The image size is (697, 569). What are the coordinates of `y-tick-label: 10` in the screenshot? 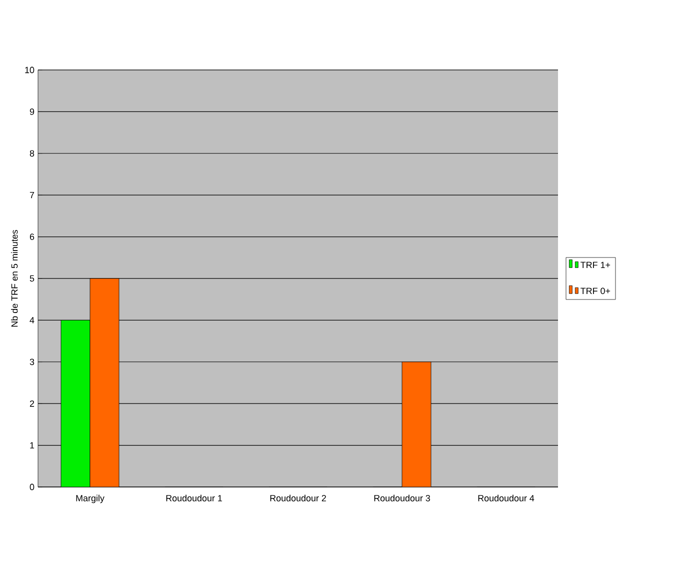 It's located at (29, 70).